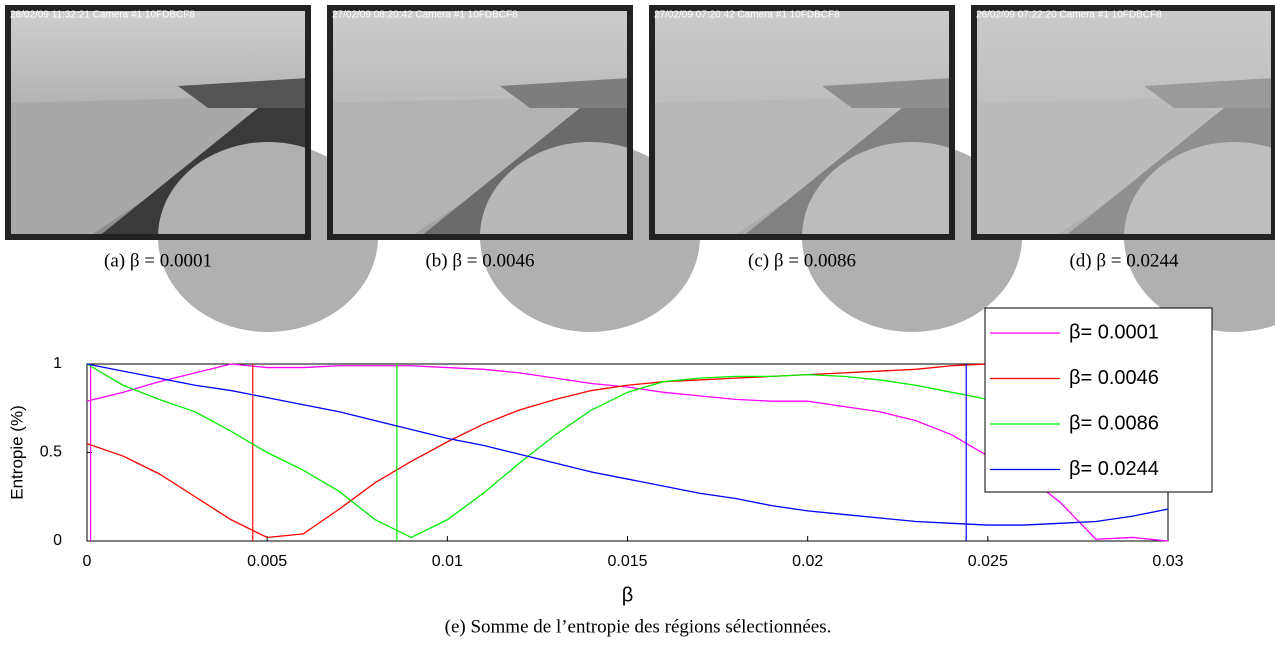 This screenshot has width=1275, height=646. I want to click on x-tick-label: 0.005, so click(267, 561).